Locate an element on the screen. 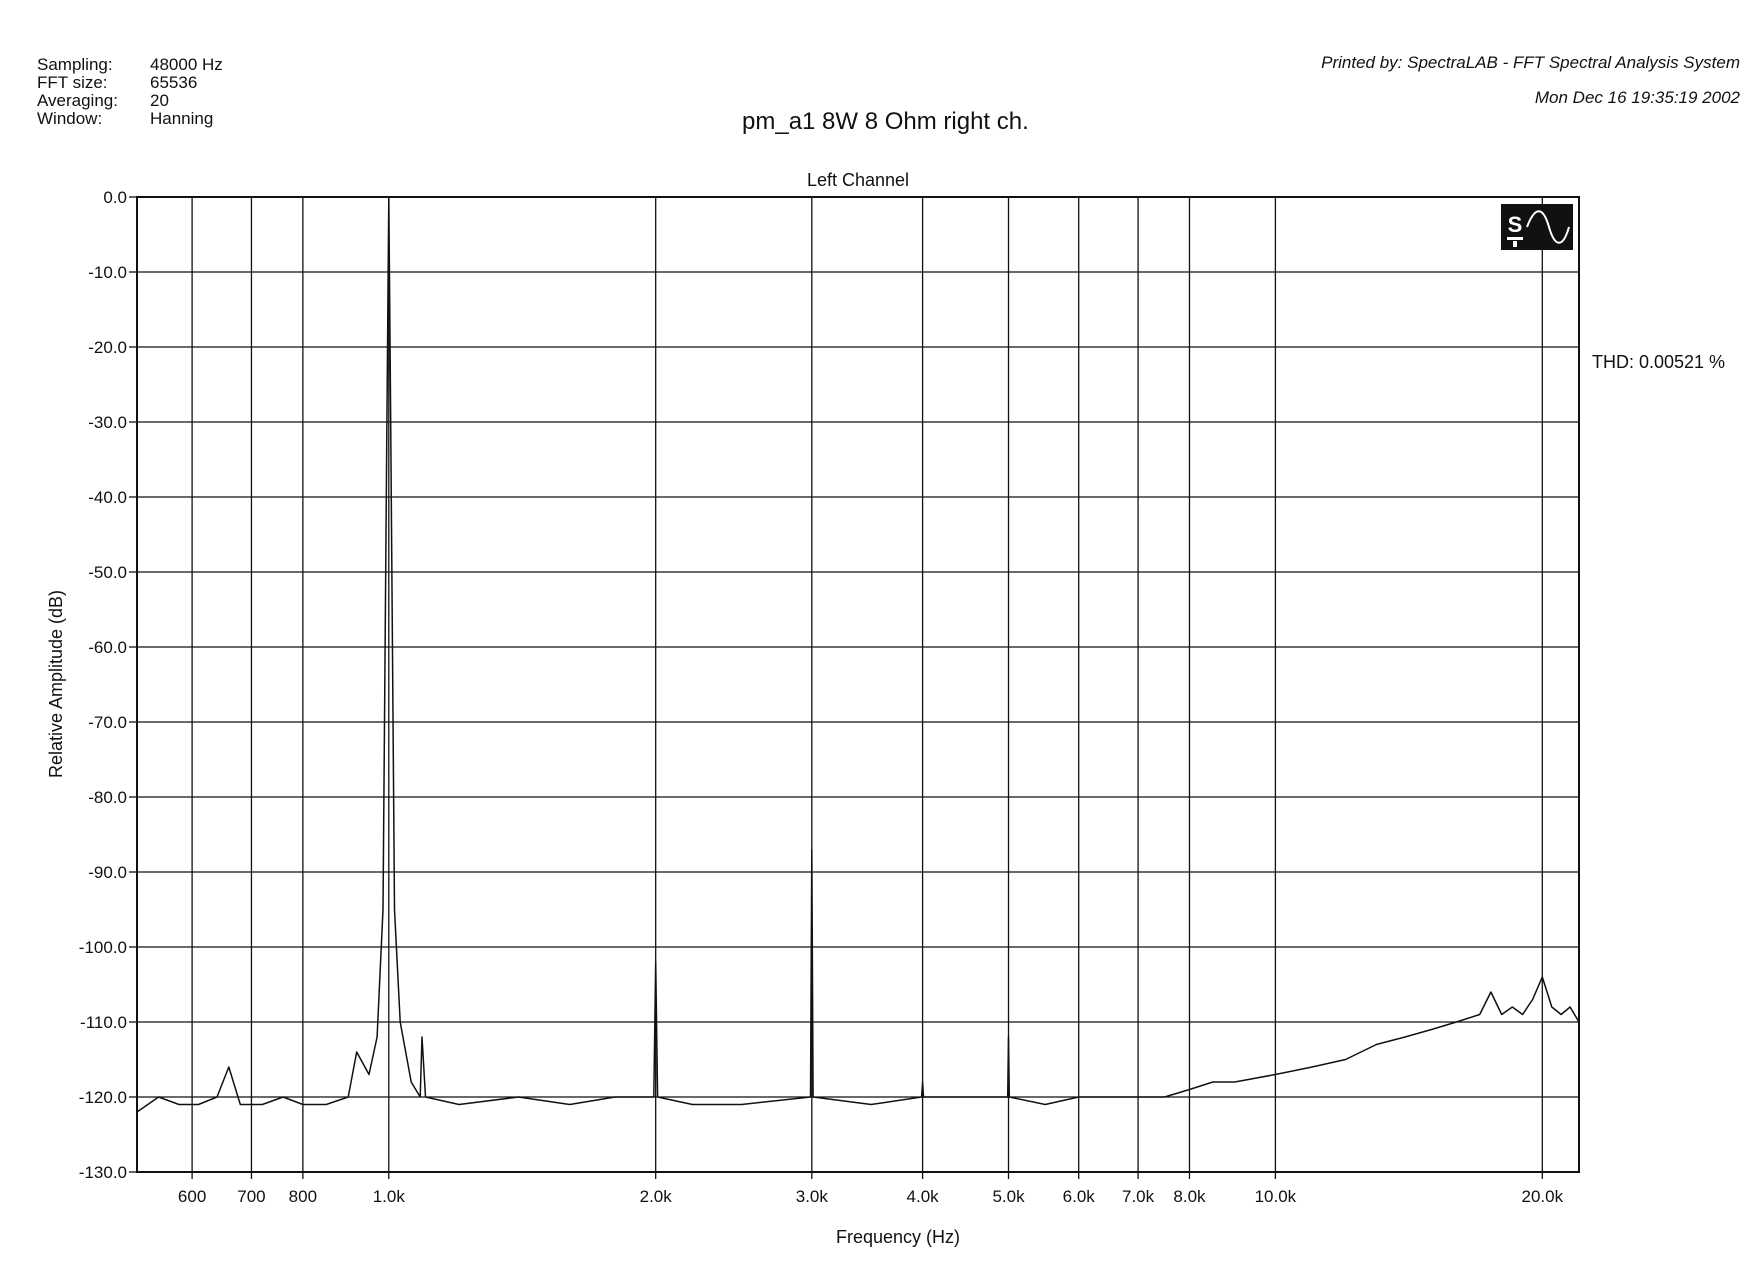 This screenshot has height=1275, width=1754. y-tick-label: 0.0 is located at coordinates (115, 197).